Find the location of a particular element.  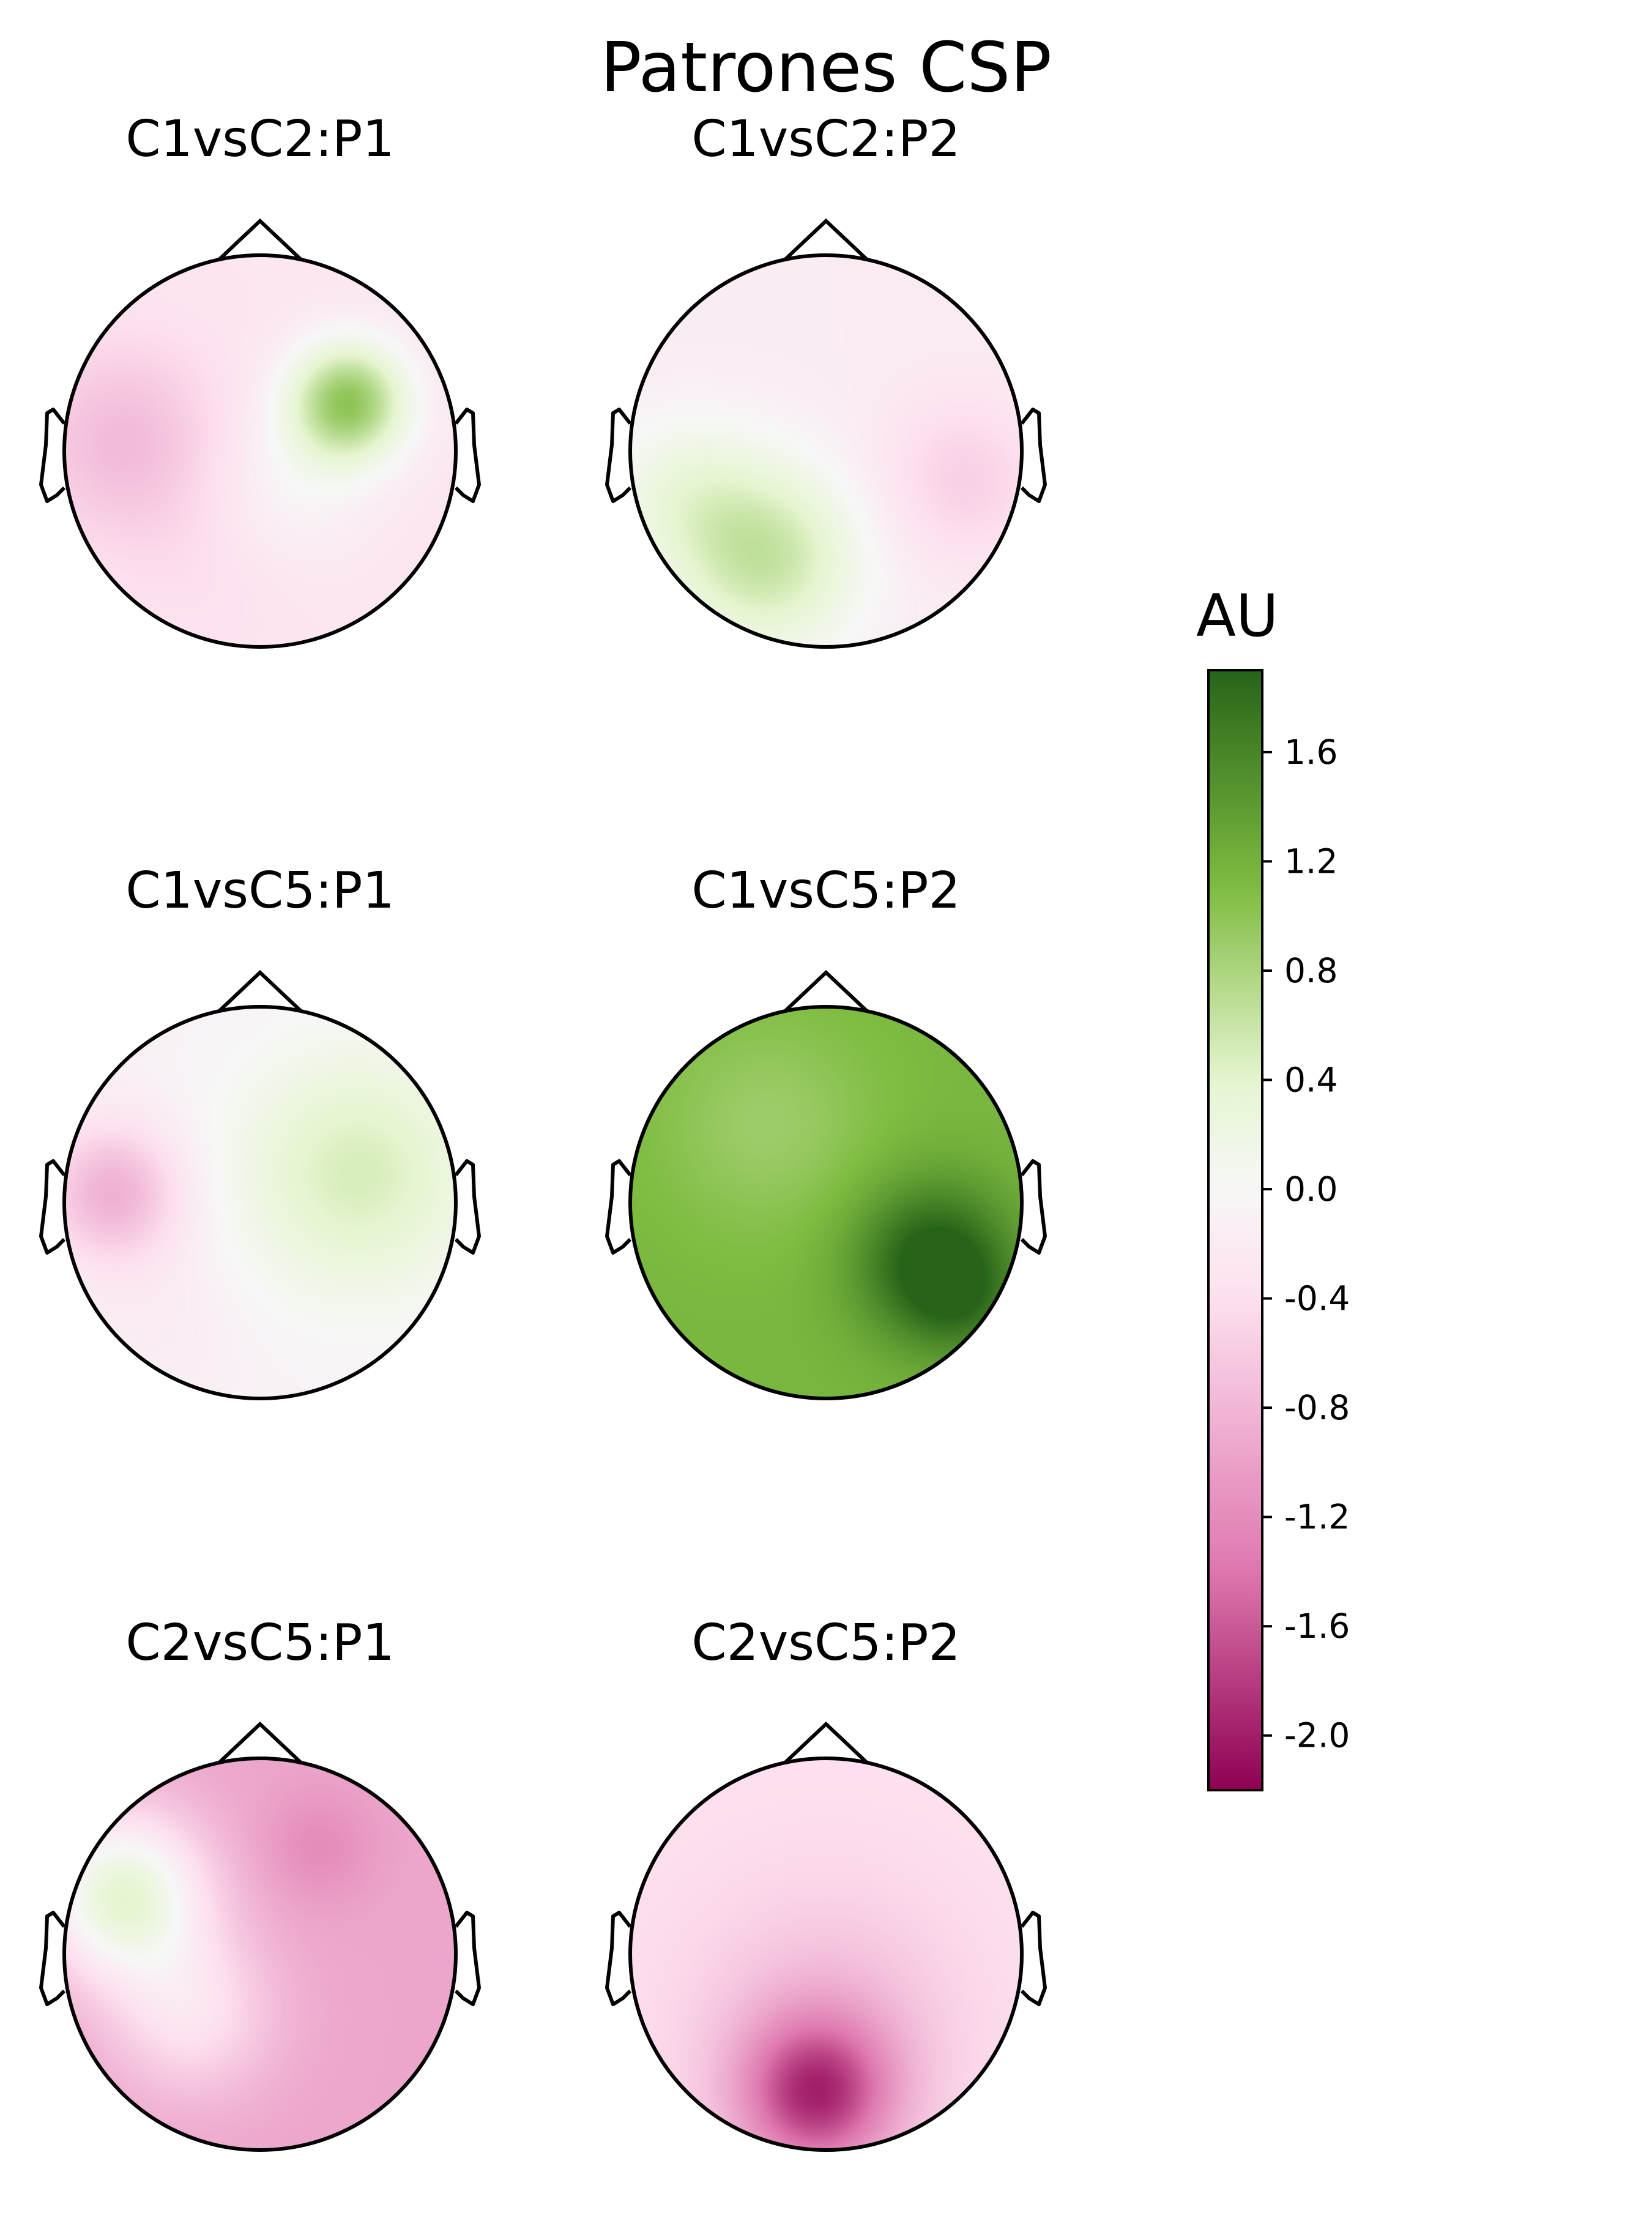

colorbar-label: AU is located at coordinates (1237, 616).